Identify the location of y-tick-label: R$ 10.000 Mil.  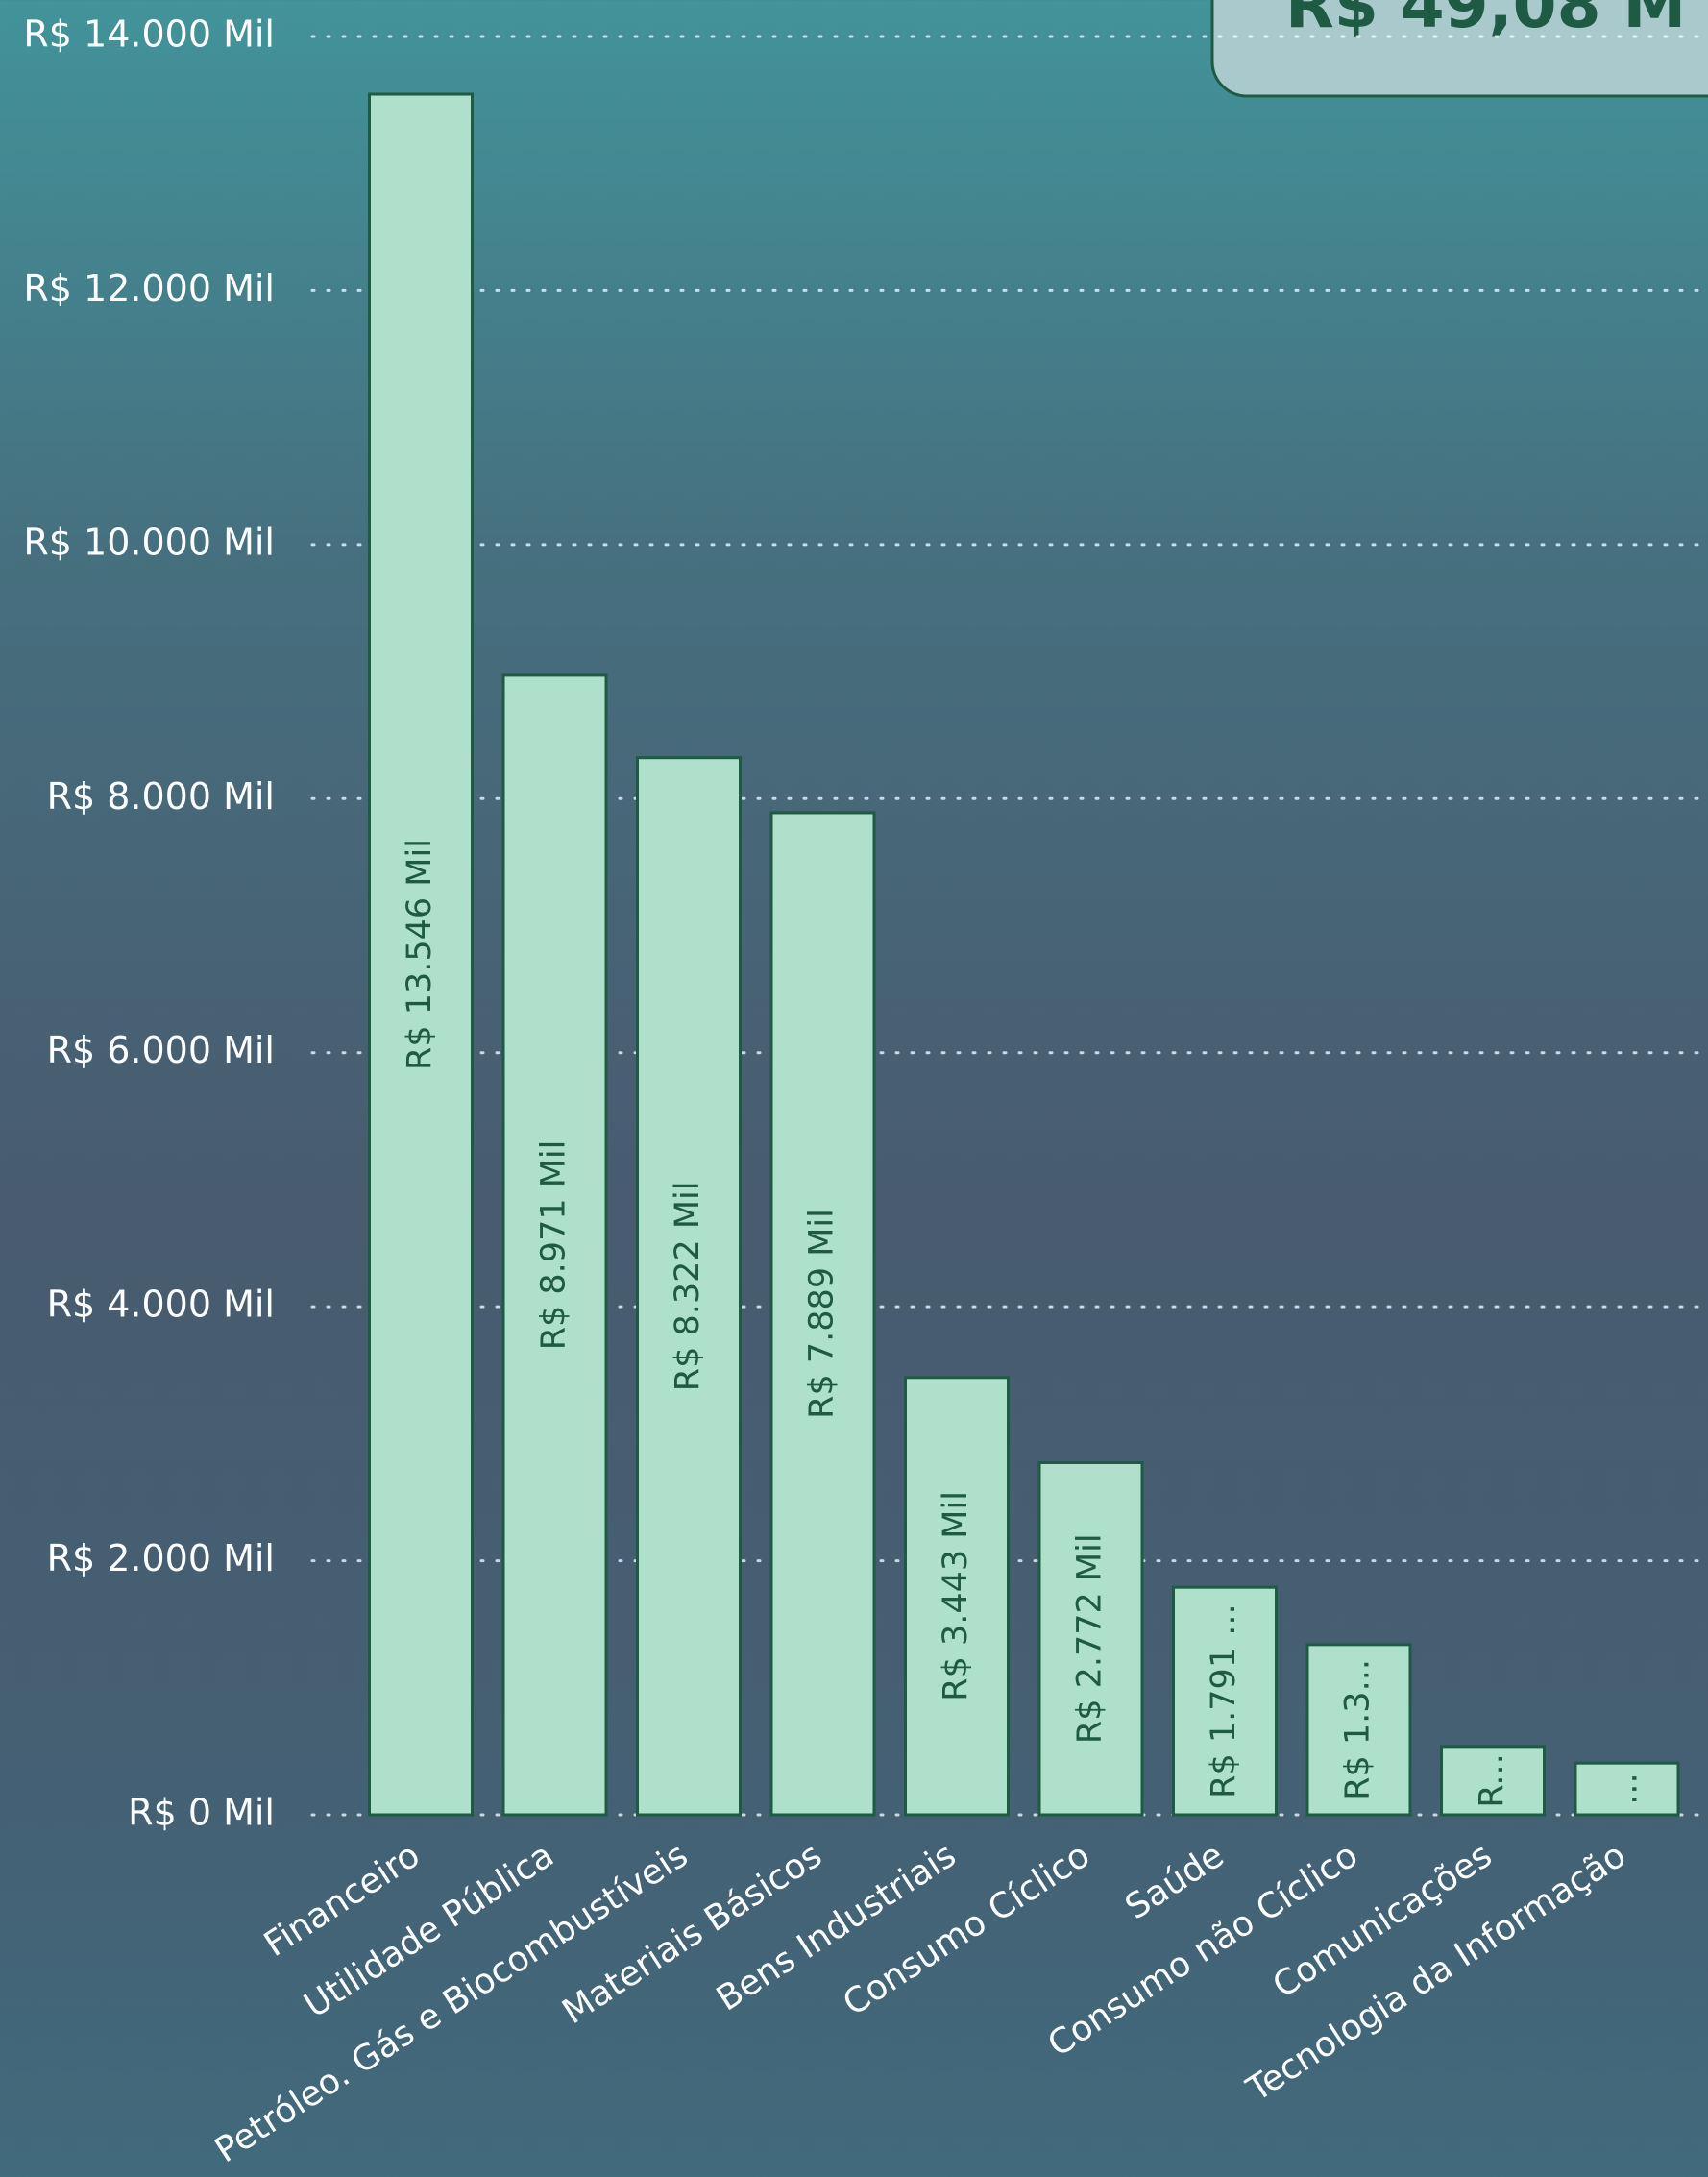
(149, 542).